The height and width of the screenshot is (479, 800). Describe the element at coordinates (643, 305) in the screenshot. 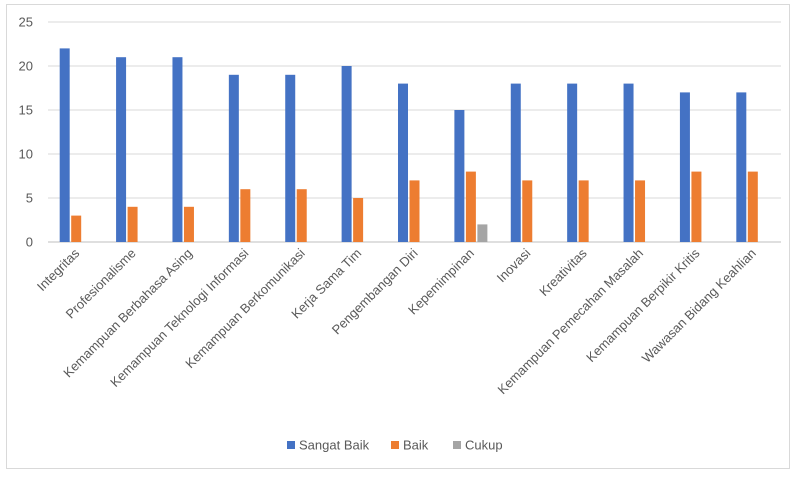

I see `x-tick-label: Kemampuan Berpikir Kritis` at that location.